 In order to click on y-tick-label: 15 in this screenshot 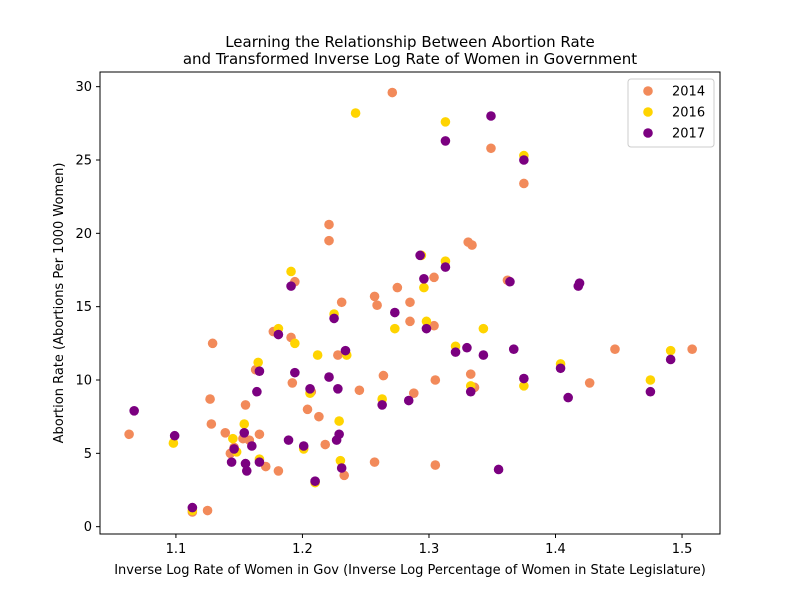, I will do `click(83, 307)`.